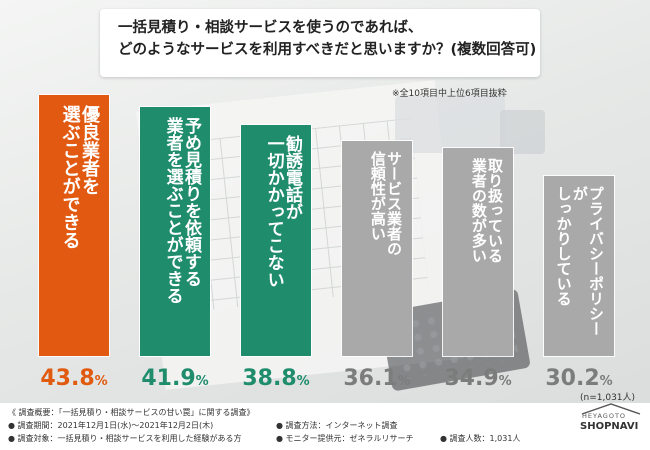  Describe the element at coordinates (172, 210) in the screenshot. I see `bar-label-line-2-2: 業者を選ぶことができる` at that location.